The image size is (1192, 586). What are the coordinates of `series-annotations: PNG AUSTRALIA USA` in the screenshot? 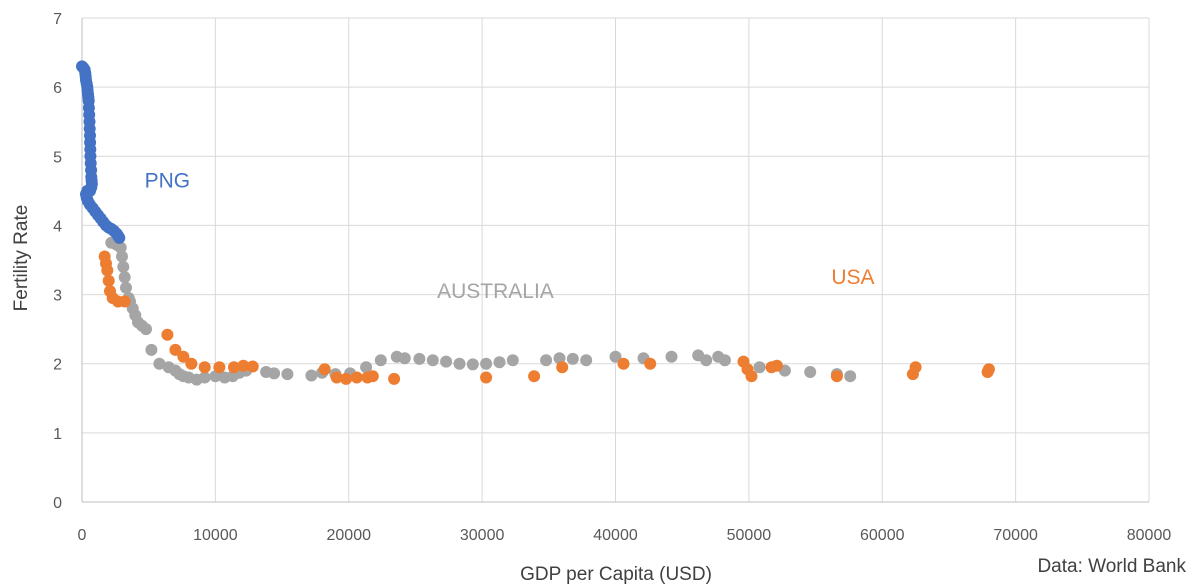 It's located at (510, 236).